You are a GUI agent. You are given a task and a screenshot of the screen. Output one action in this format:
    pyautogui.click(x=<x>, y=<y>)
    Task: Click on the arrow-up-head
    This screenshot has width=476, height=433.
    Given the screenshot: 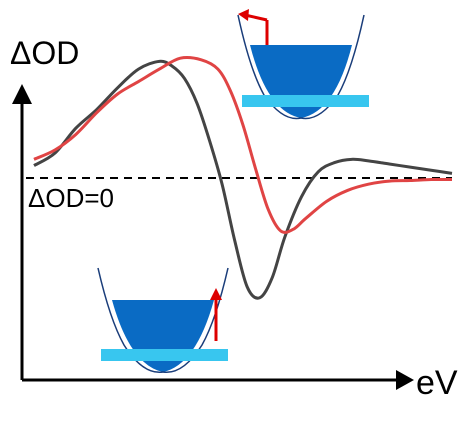 What is the action you would take?
    pyautogui.click(x=216, y=294)
    